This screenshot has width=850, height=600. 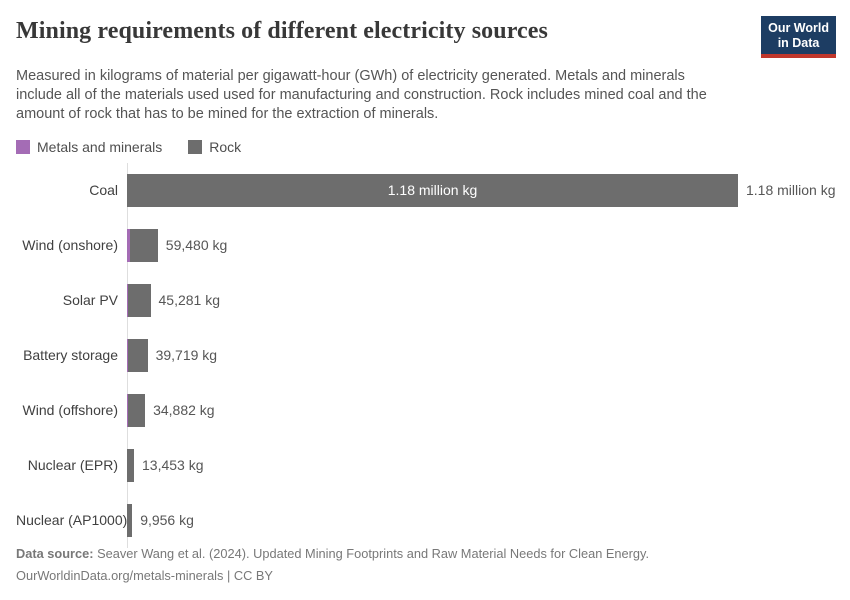 What do you see at coordinates (196, 245) in the screenshot?
I see `bar-value-label: 59,480 kg` at bounding box center [196, 245].